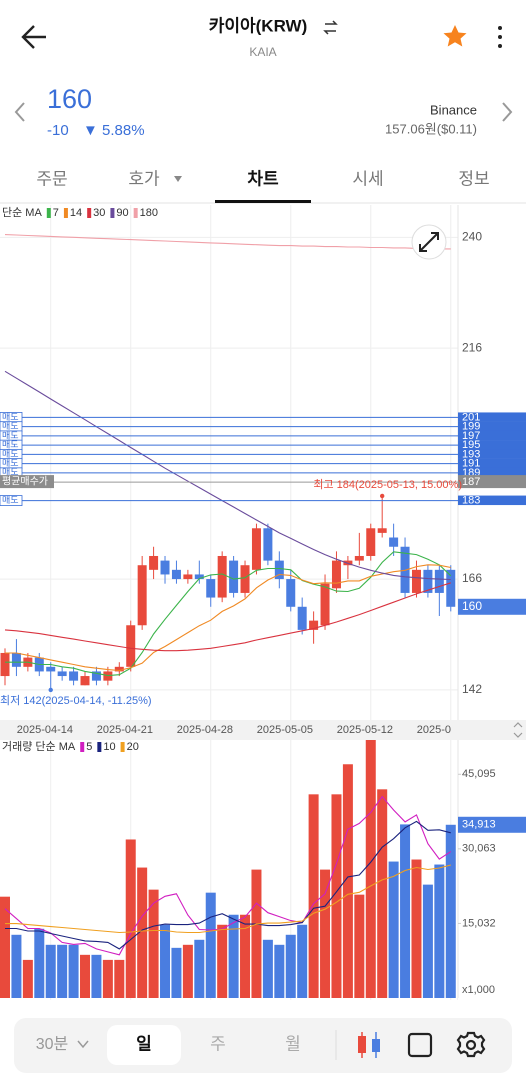  I want to click on sell-price-label: 195, so click(471, 445).